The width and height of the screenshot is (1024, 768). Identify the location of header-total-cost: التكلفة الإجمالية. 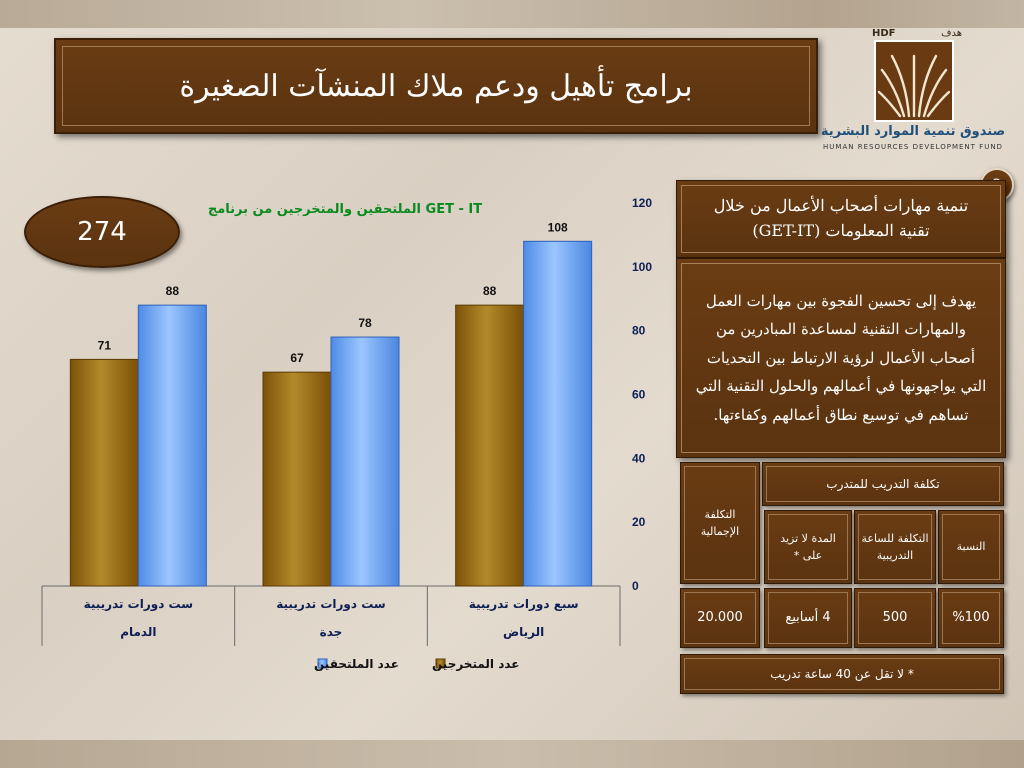
(720, 523).